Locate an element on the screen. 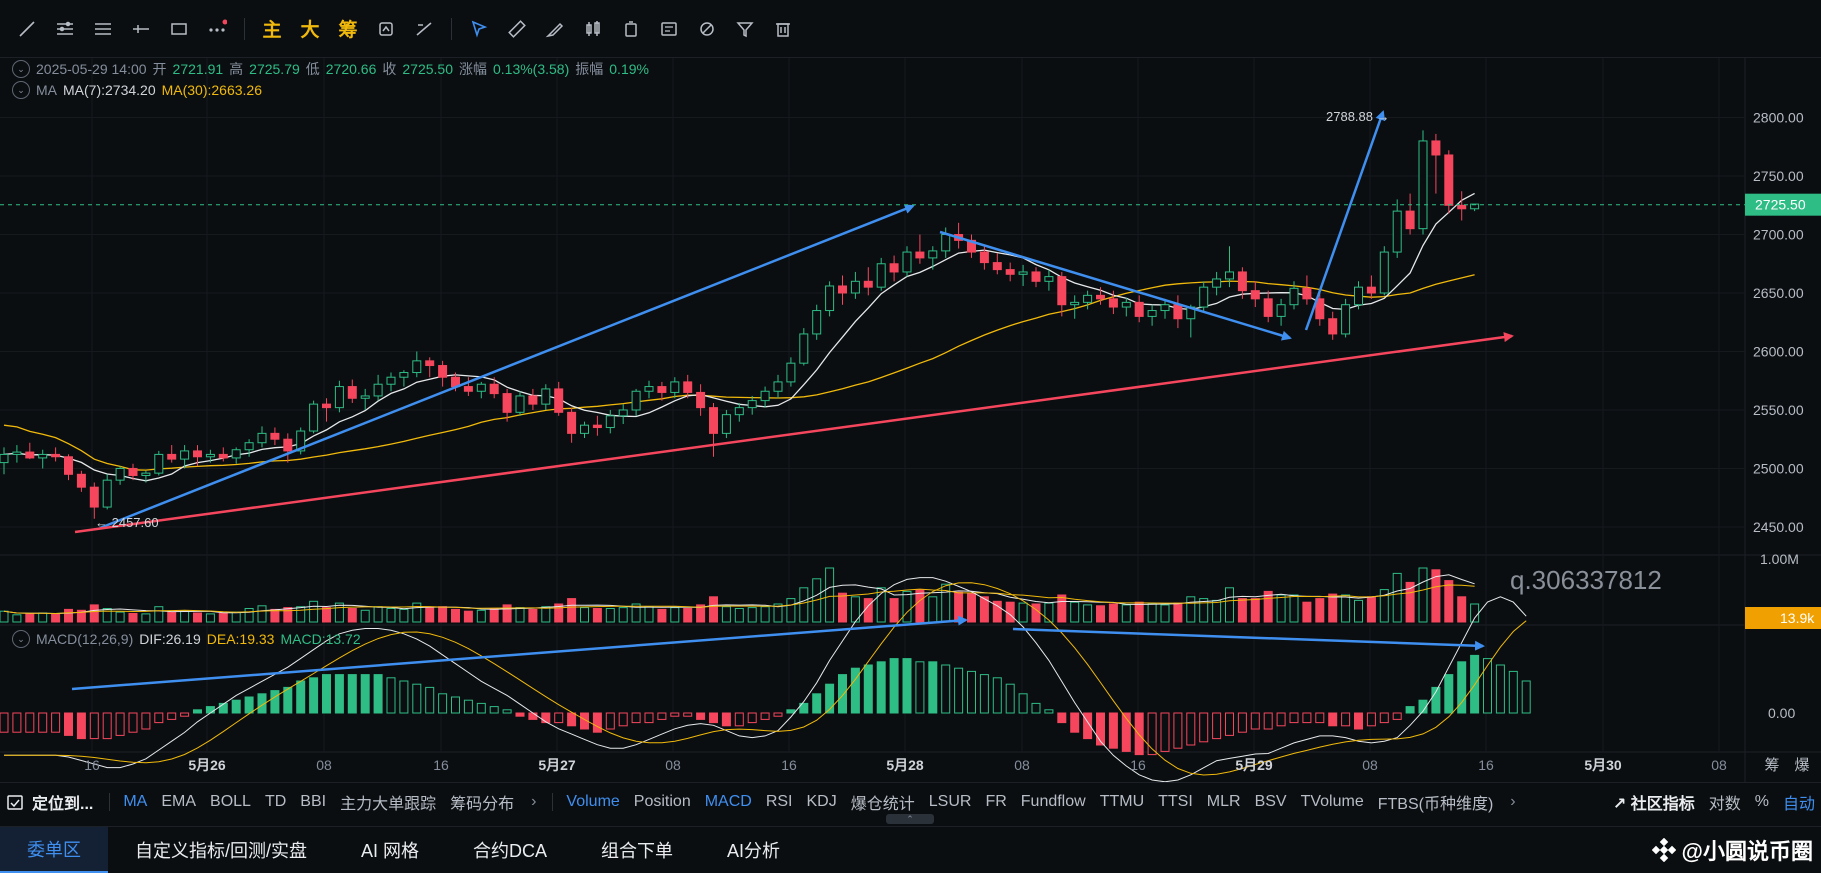  large-order-tool: 大 is located at coordinates (310, 30).